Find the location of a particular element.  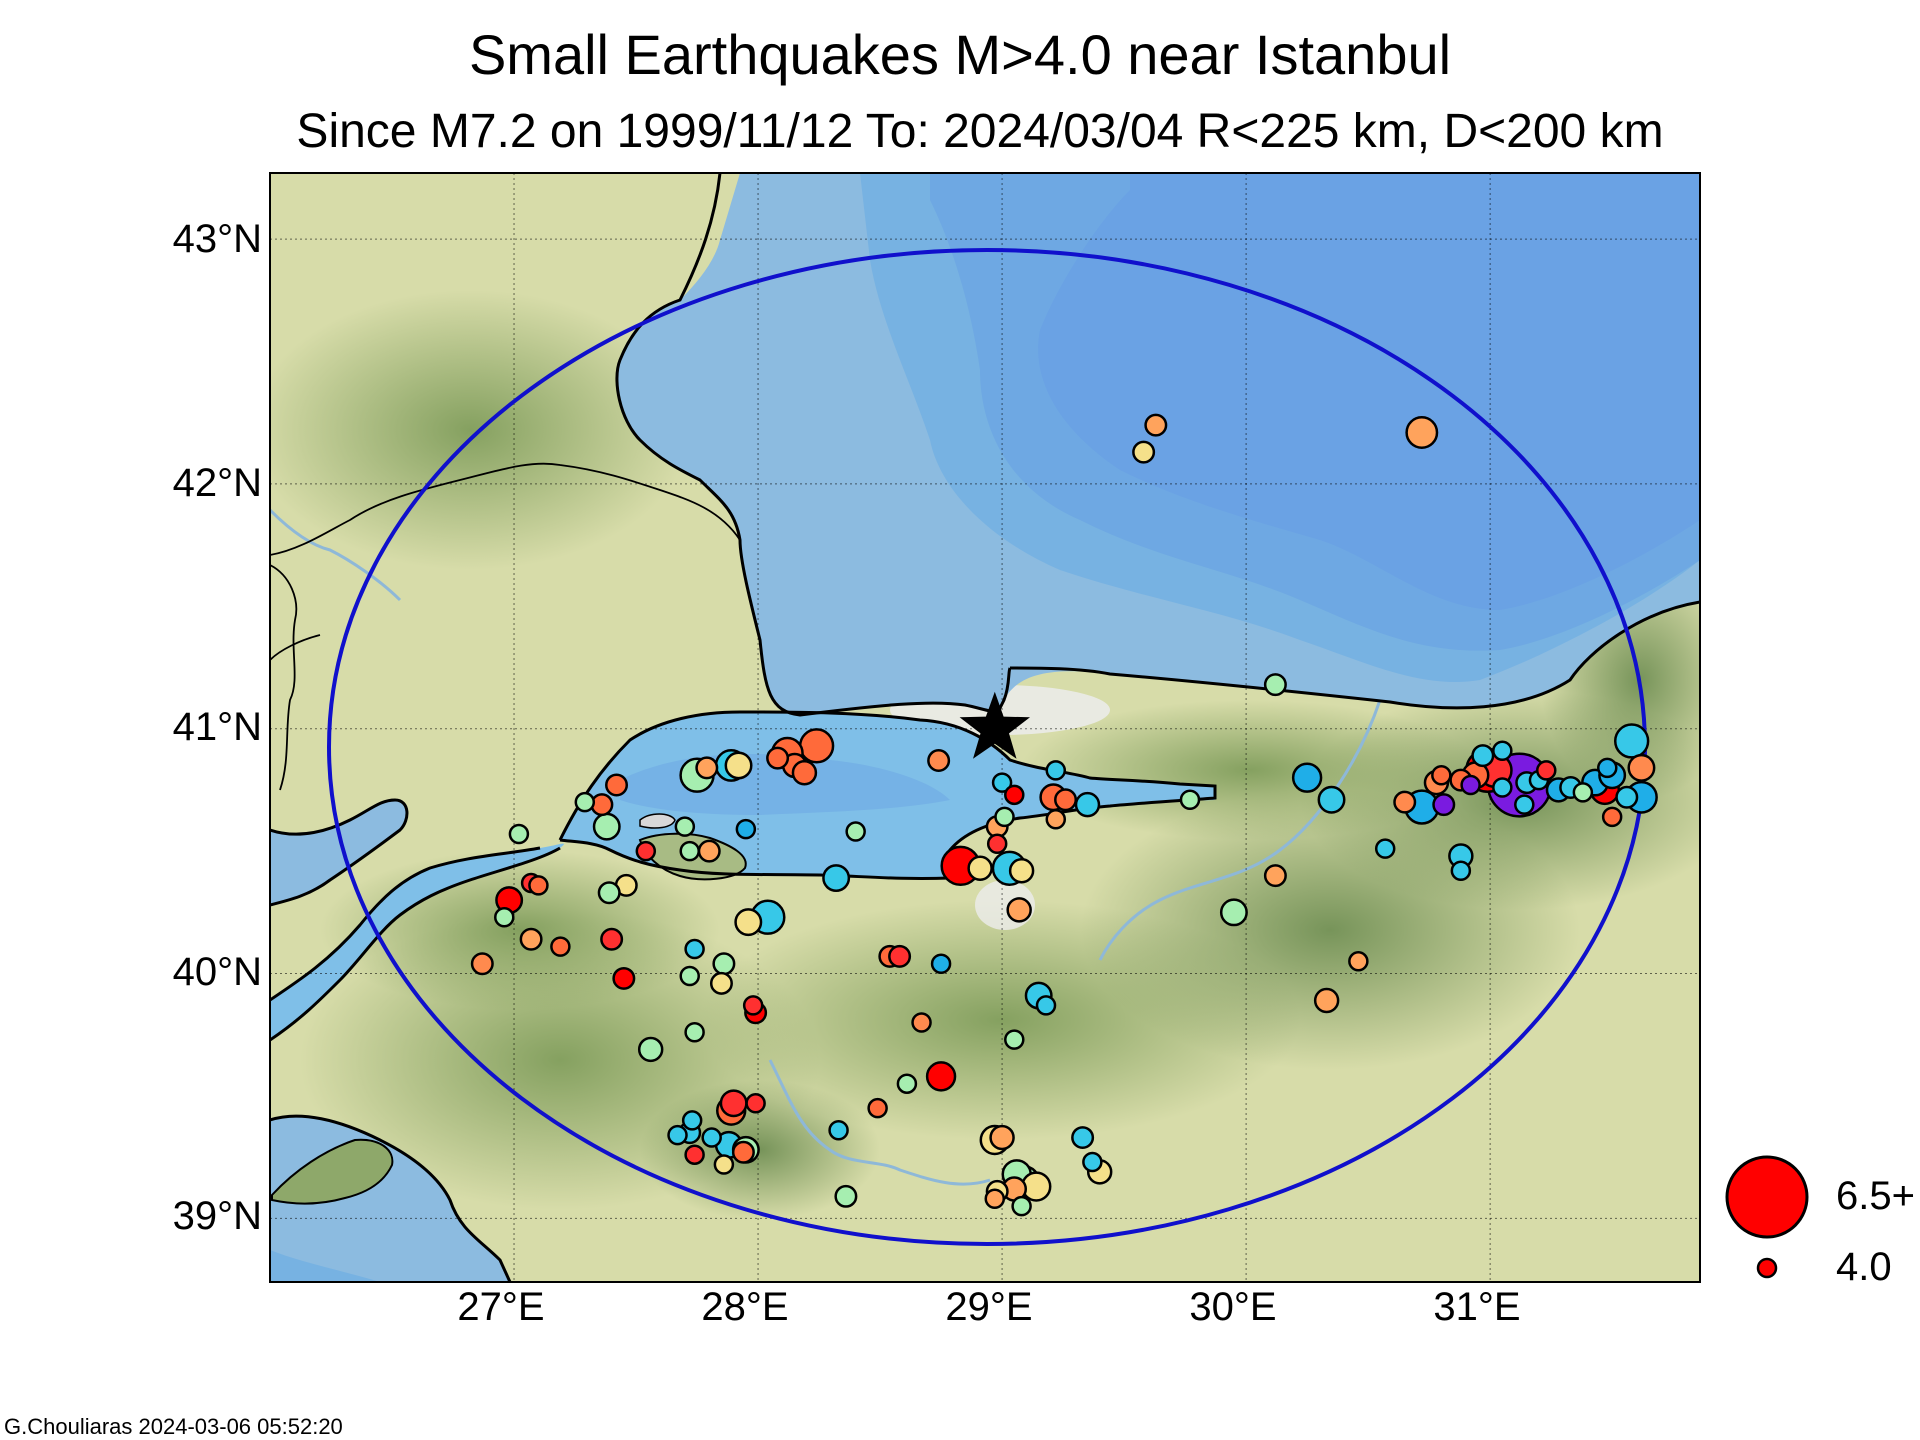

marmara-island is located at coordinates (657, 821).